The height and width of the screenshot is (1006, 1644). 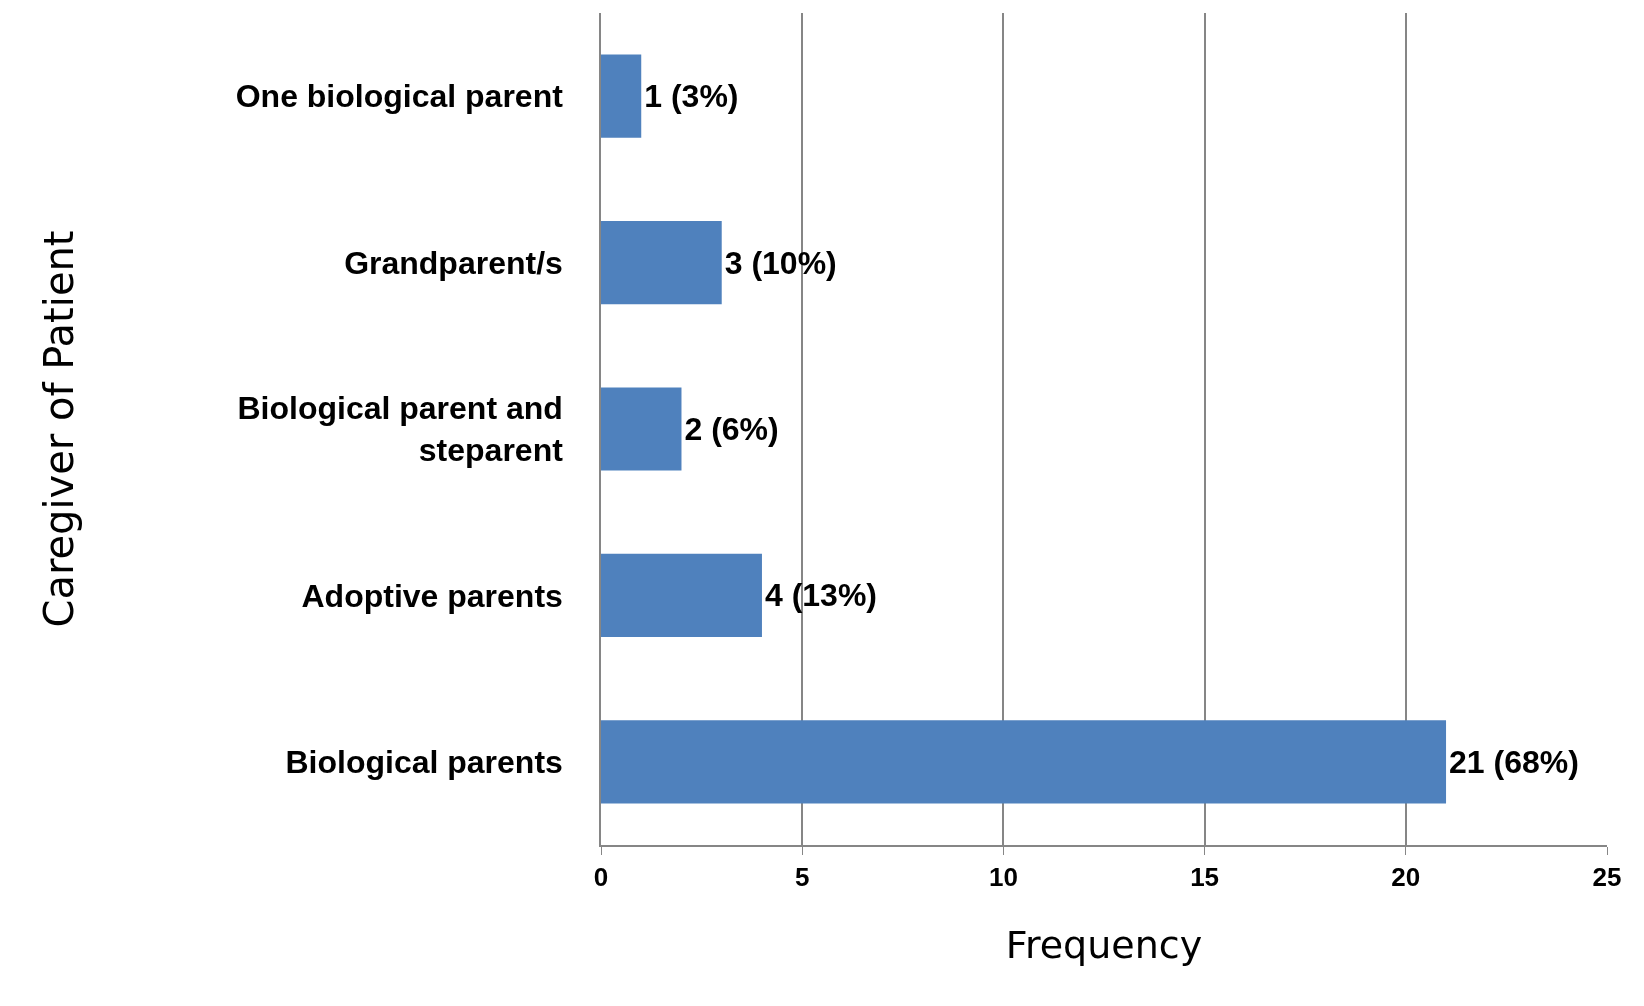 I want to click on y-axis-title: Caregiver of Patient, so click(x=58, y=429).